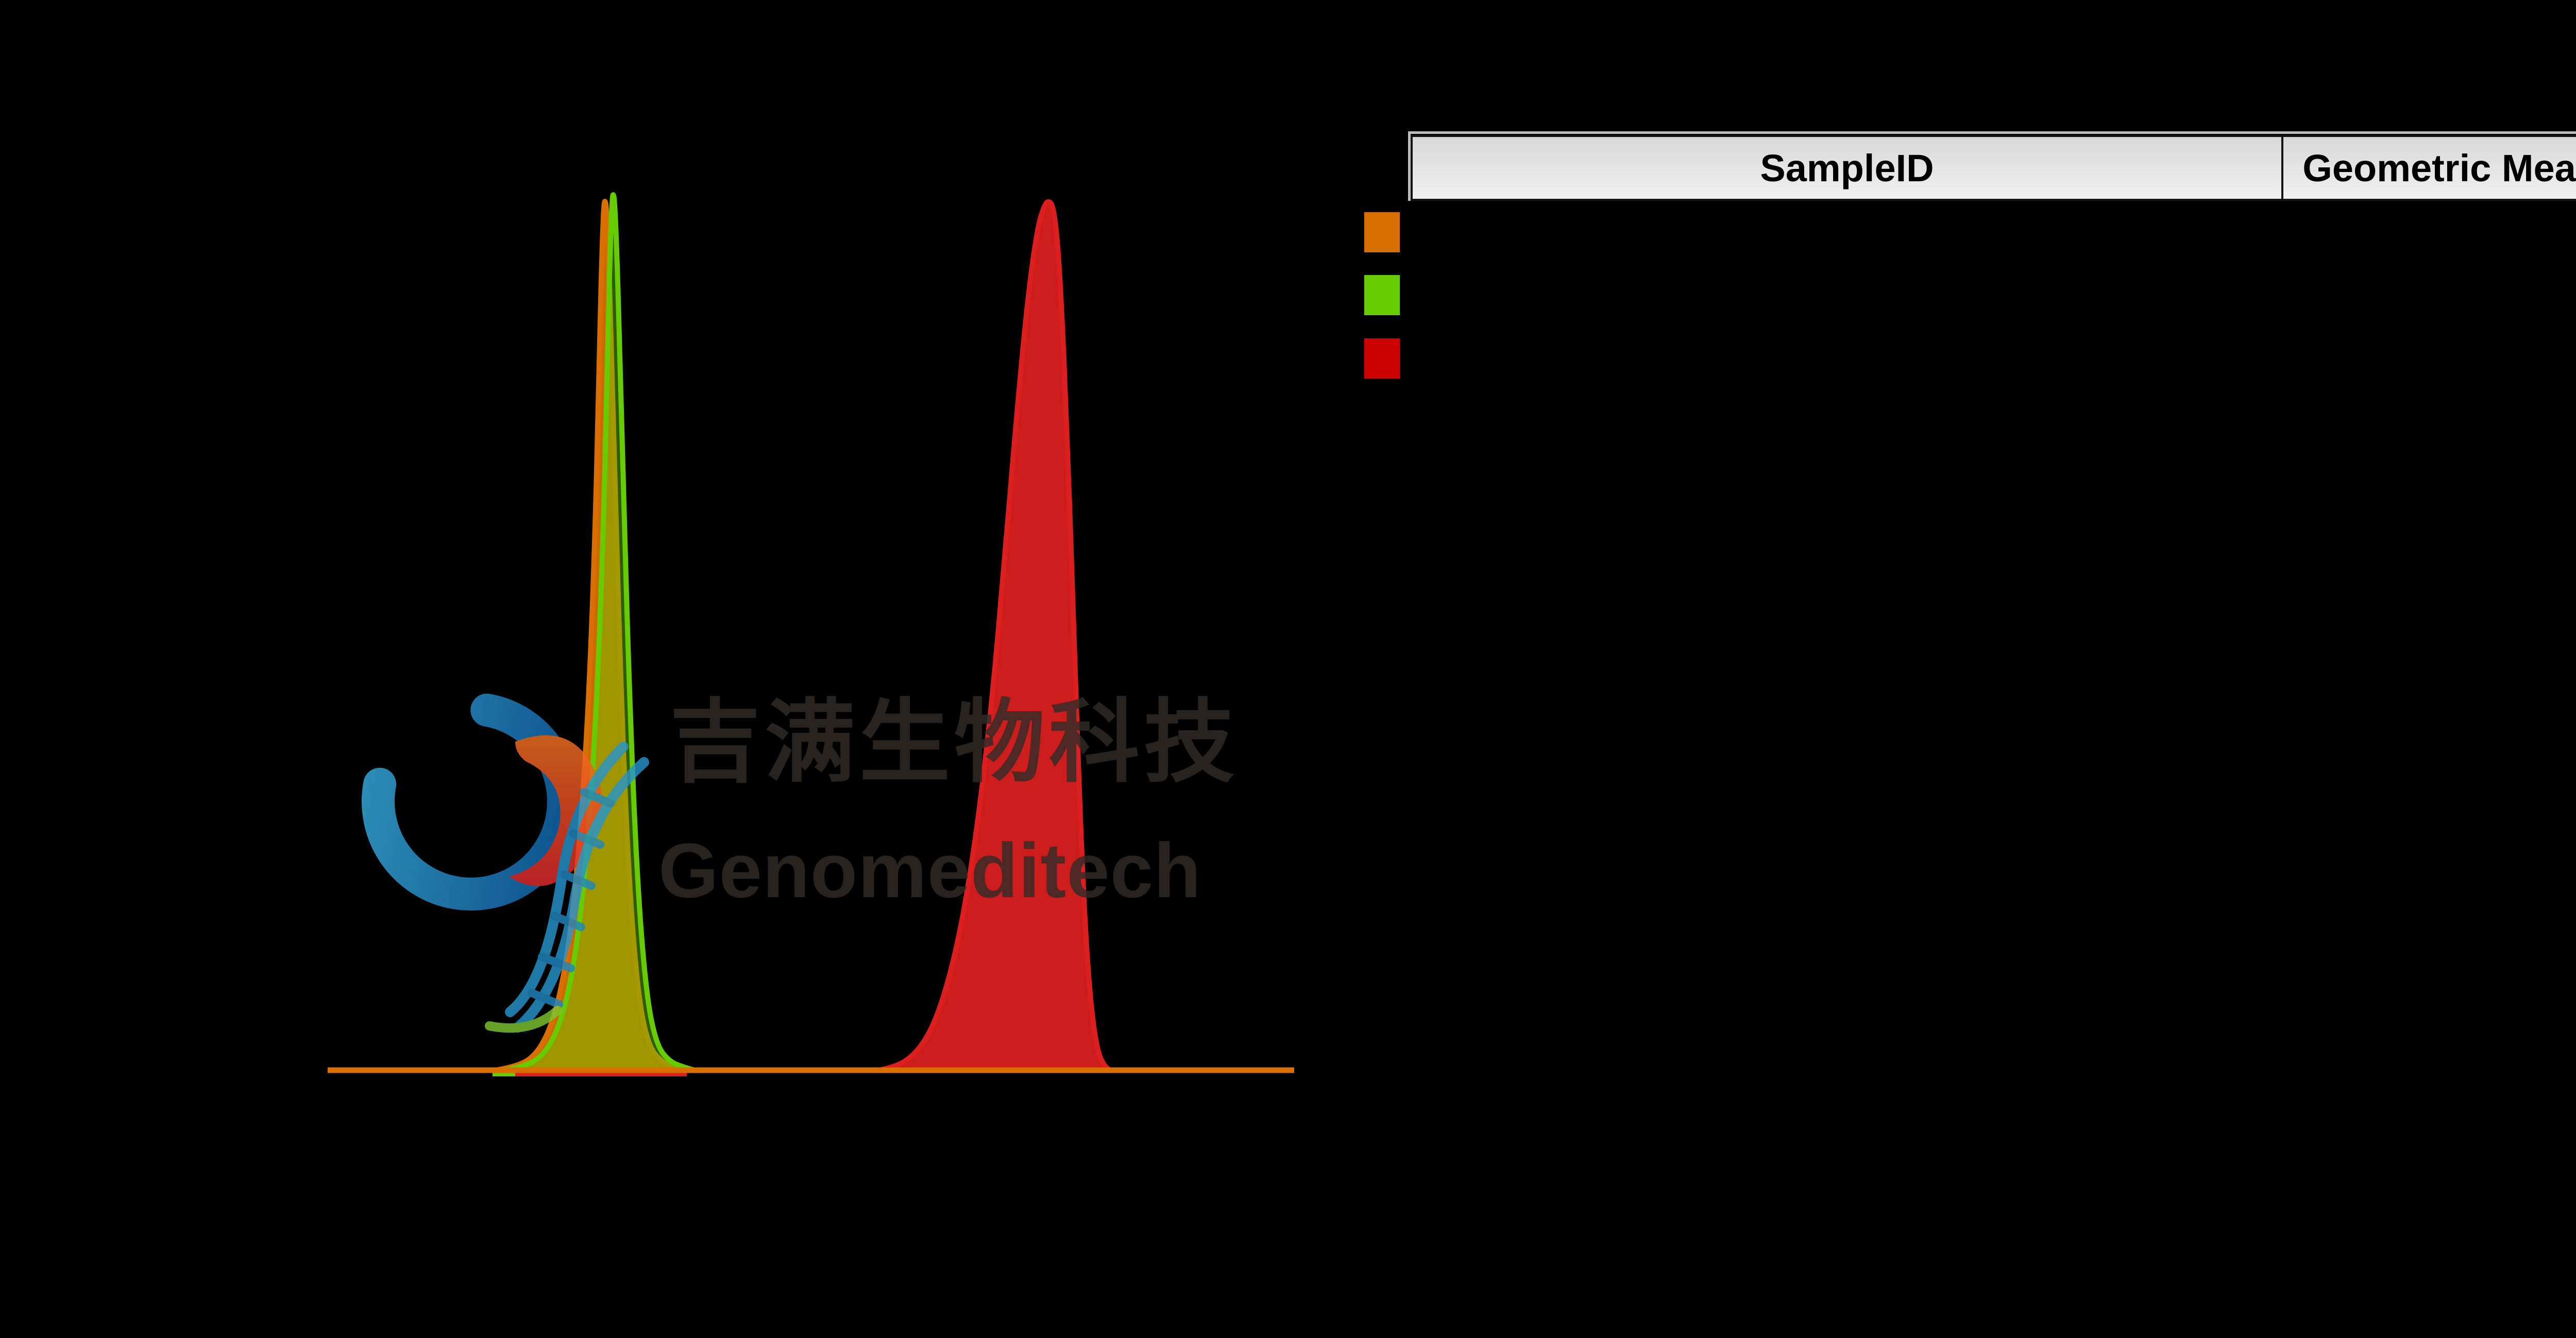 The height and width of the screenshot is (1338, 2576). I want to click on sample-green-area, so click(598, 633).